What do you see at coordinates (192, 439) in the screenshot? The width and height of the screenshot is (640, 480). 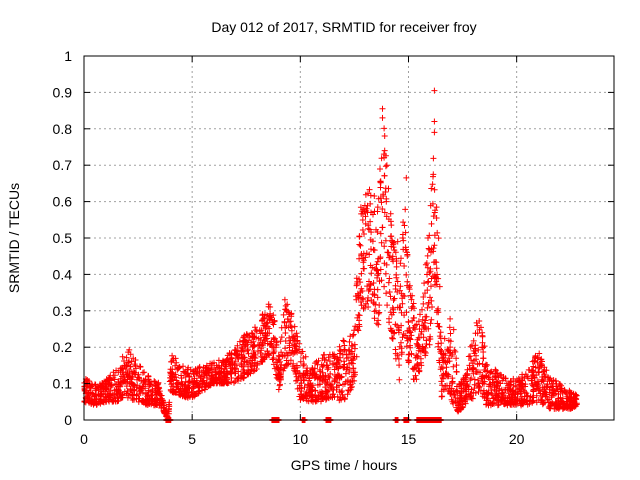 I see `x-tick-label: 5` at bounding box center [192, 439].